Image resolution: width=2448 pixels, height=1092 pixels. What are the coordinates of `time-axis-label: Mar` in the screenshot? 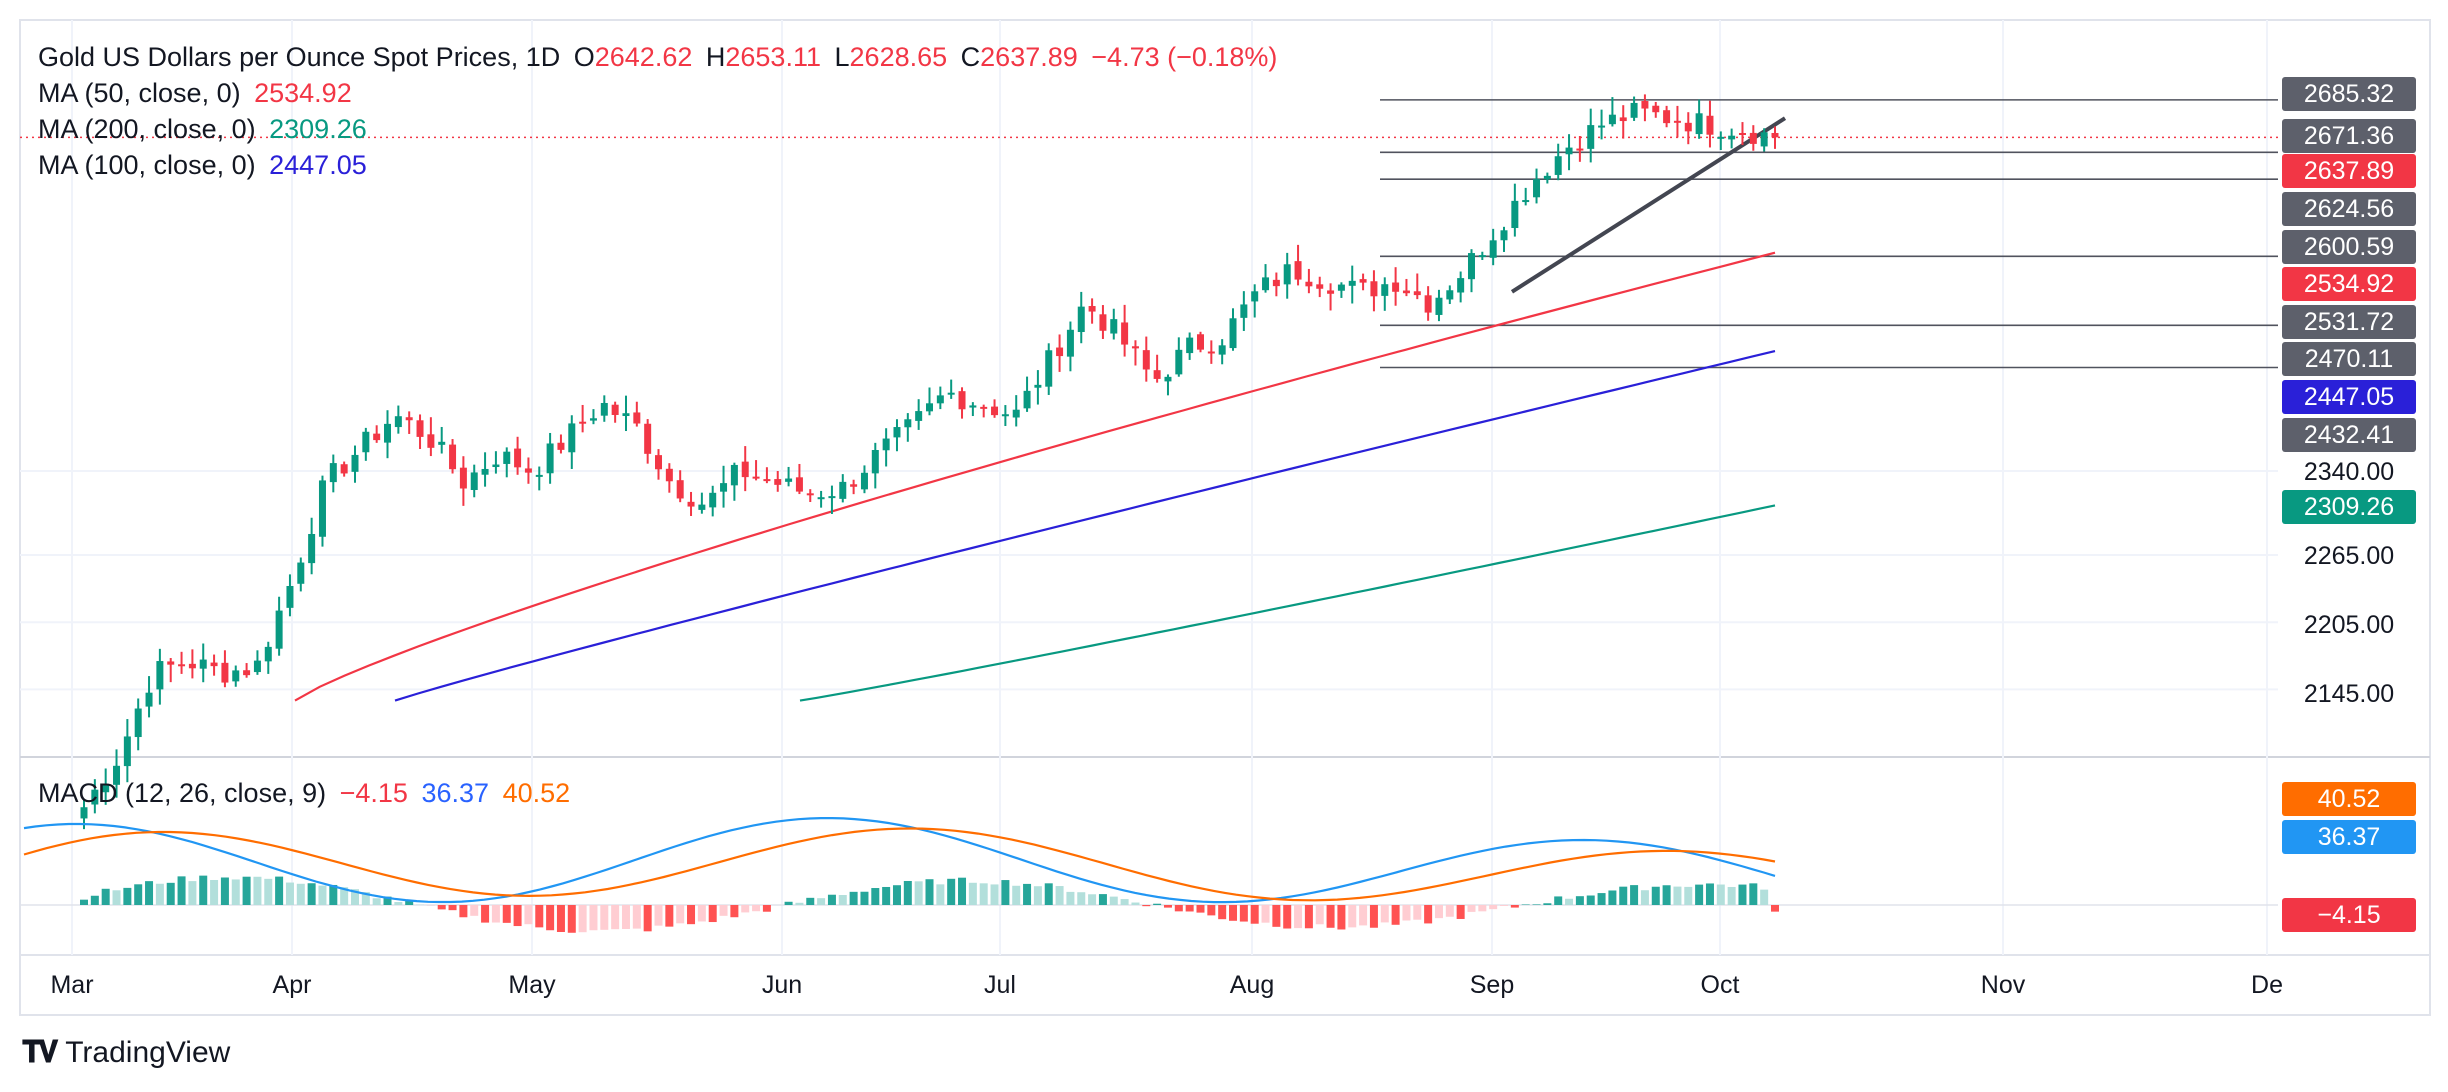 It's located at (71, 985).